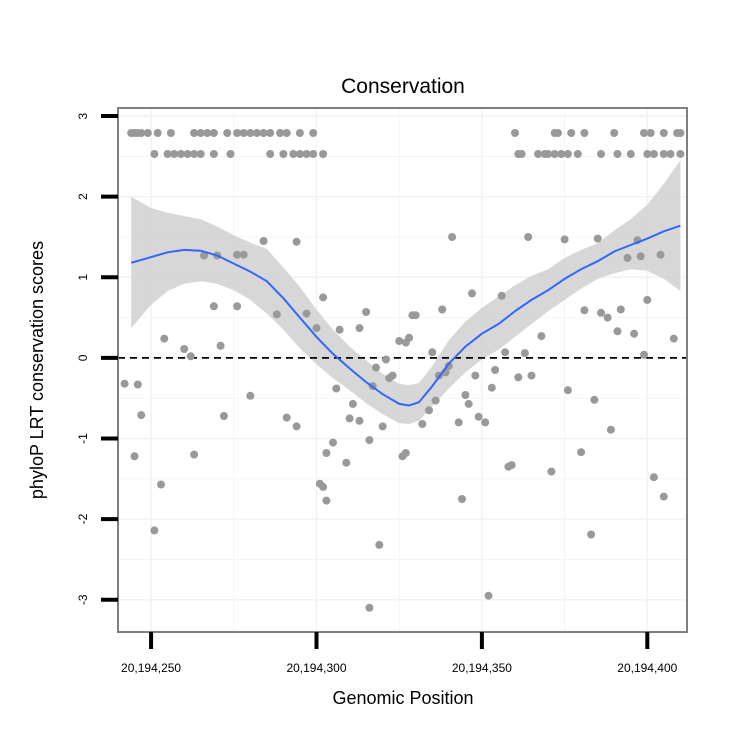 This screenshot has width=750, height=750. I want to click on y-tick-label: -3, so click(83, 599).